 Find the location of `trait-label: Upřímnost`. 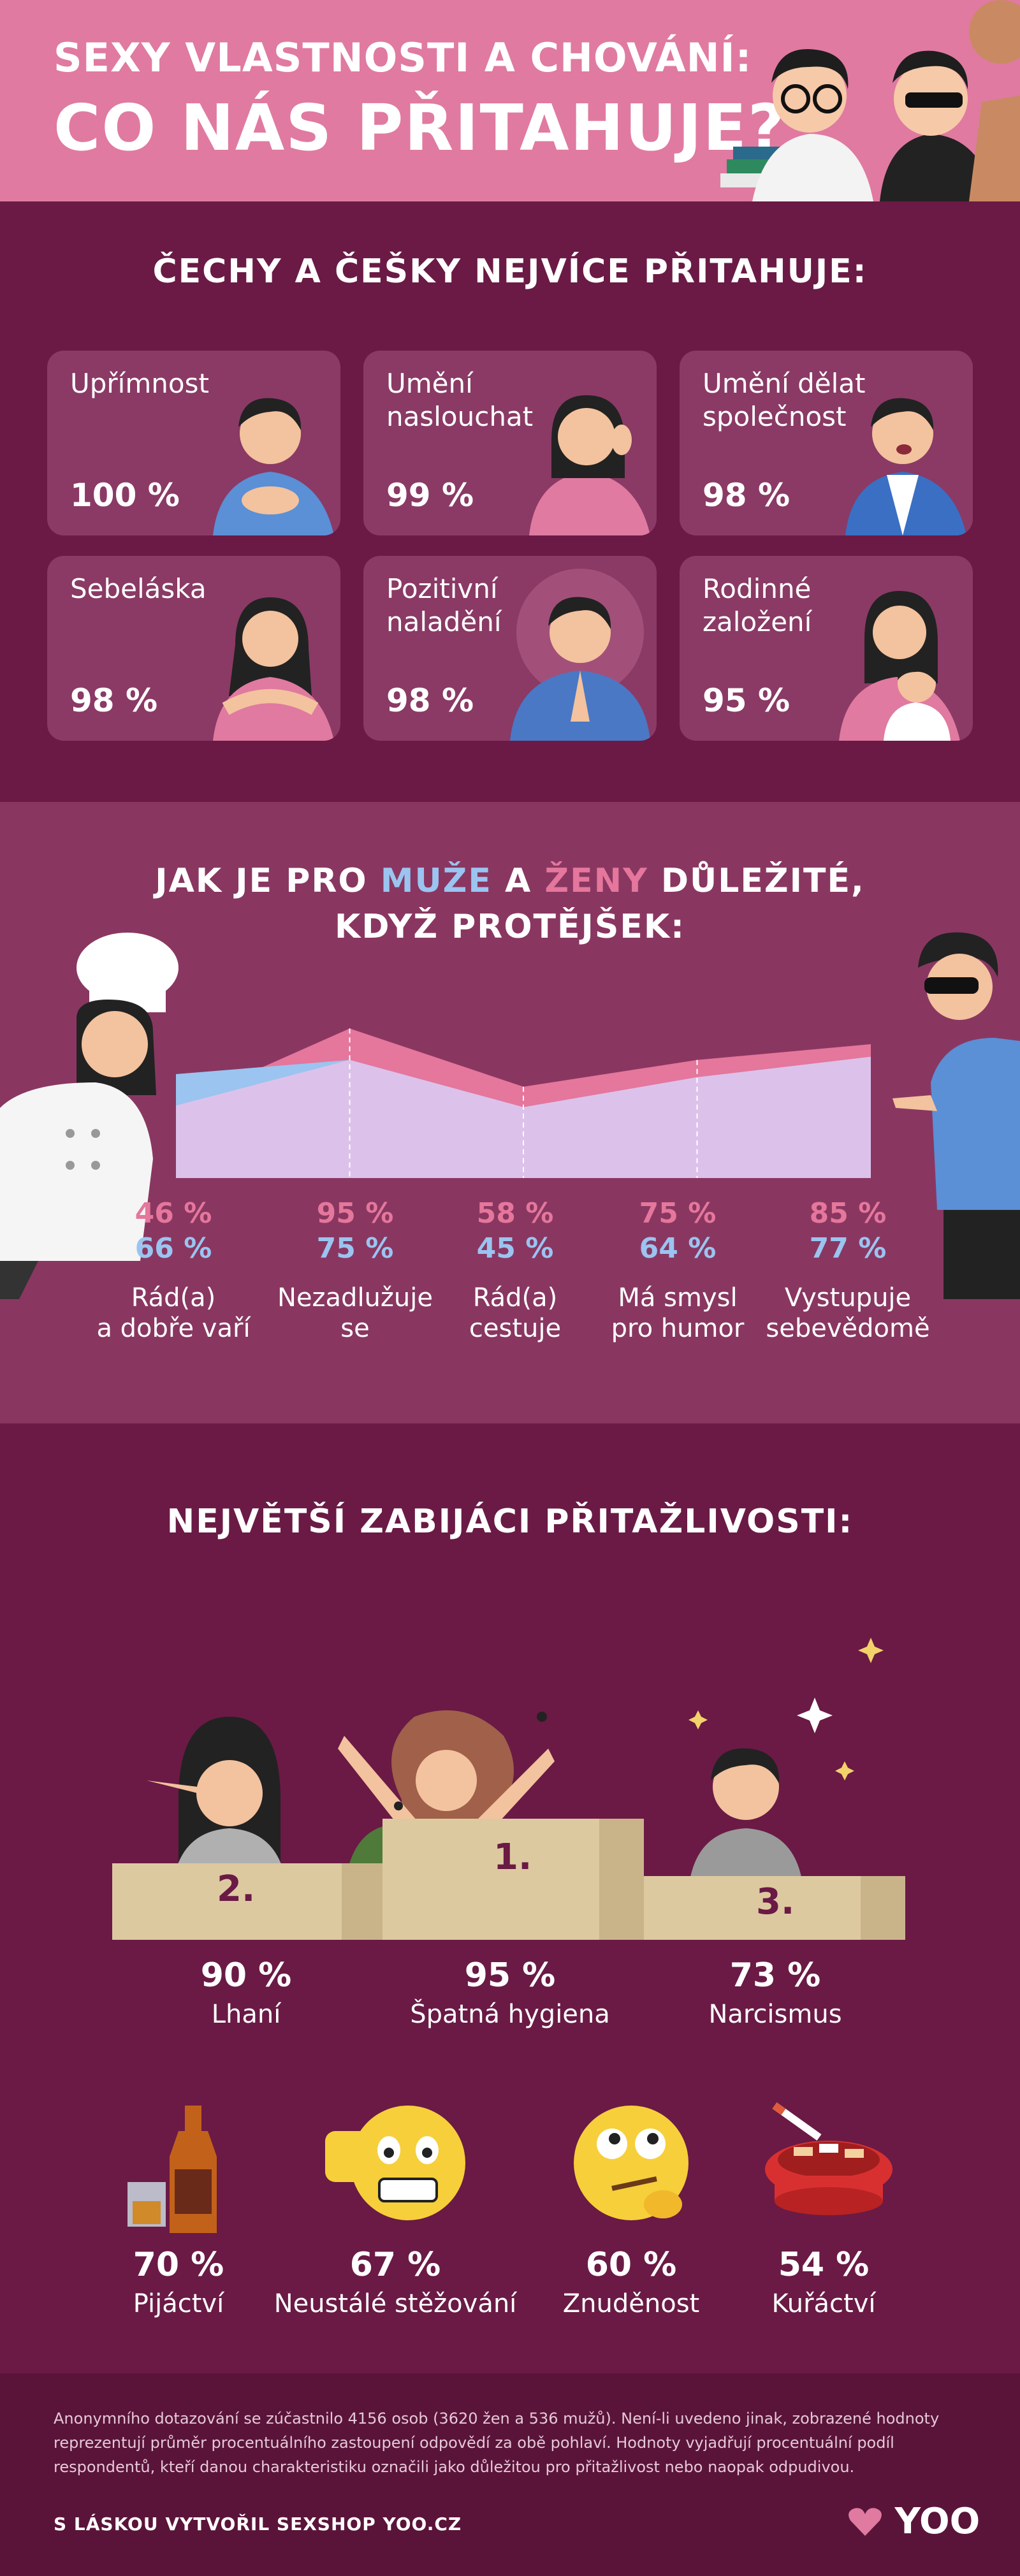

trait-label: Upřímnost is located at coordinates (139, 383).